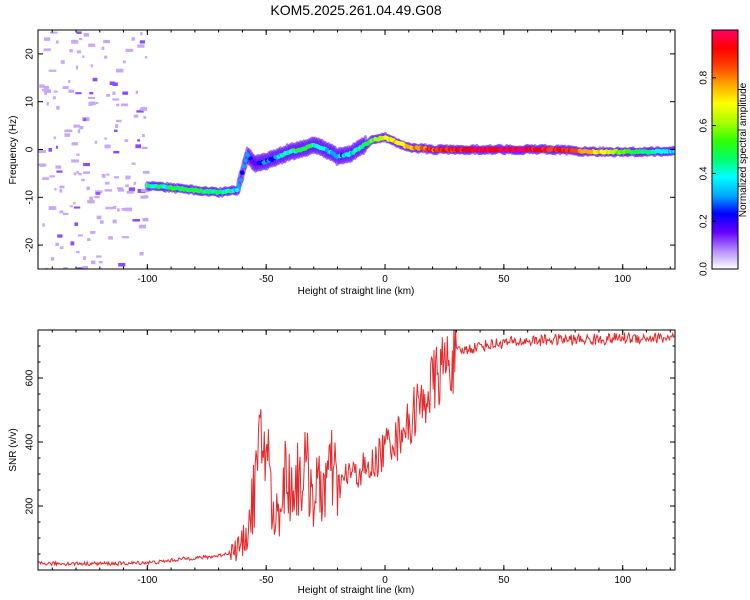 This screenshot has height=600, width=750. What do you see at coordinates (504, 580) in the screenshot?
I see `snr-x-tick-label: 50` at bounding box center [504, 580].